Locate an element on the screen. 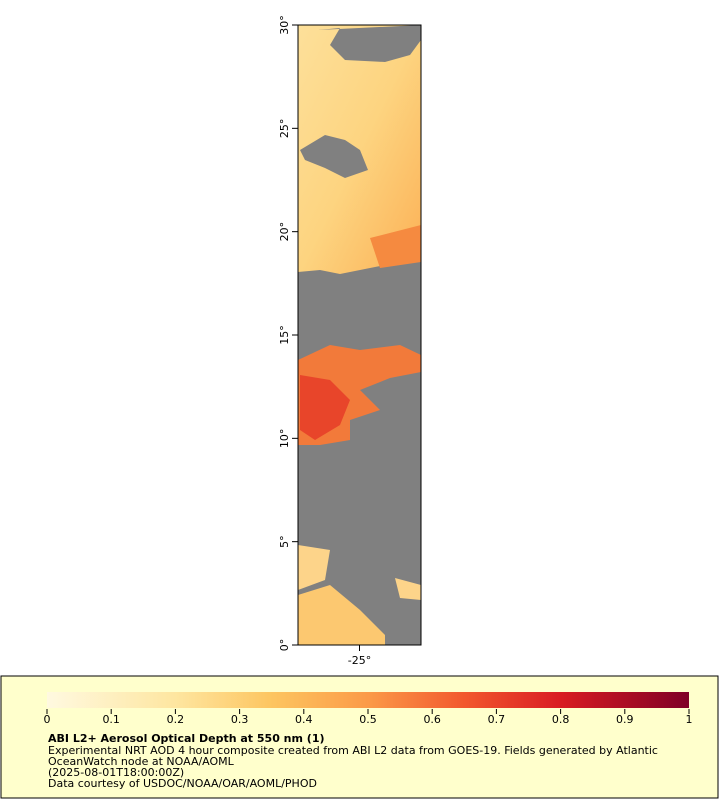 This screenshot has height=804, width=720. colorbar-tick-label: 0 is located at coordinates (47, 719).